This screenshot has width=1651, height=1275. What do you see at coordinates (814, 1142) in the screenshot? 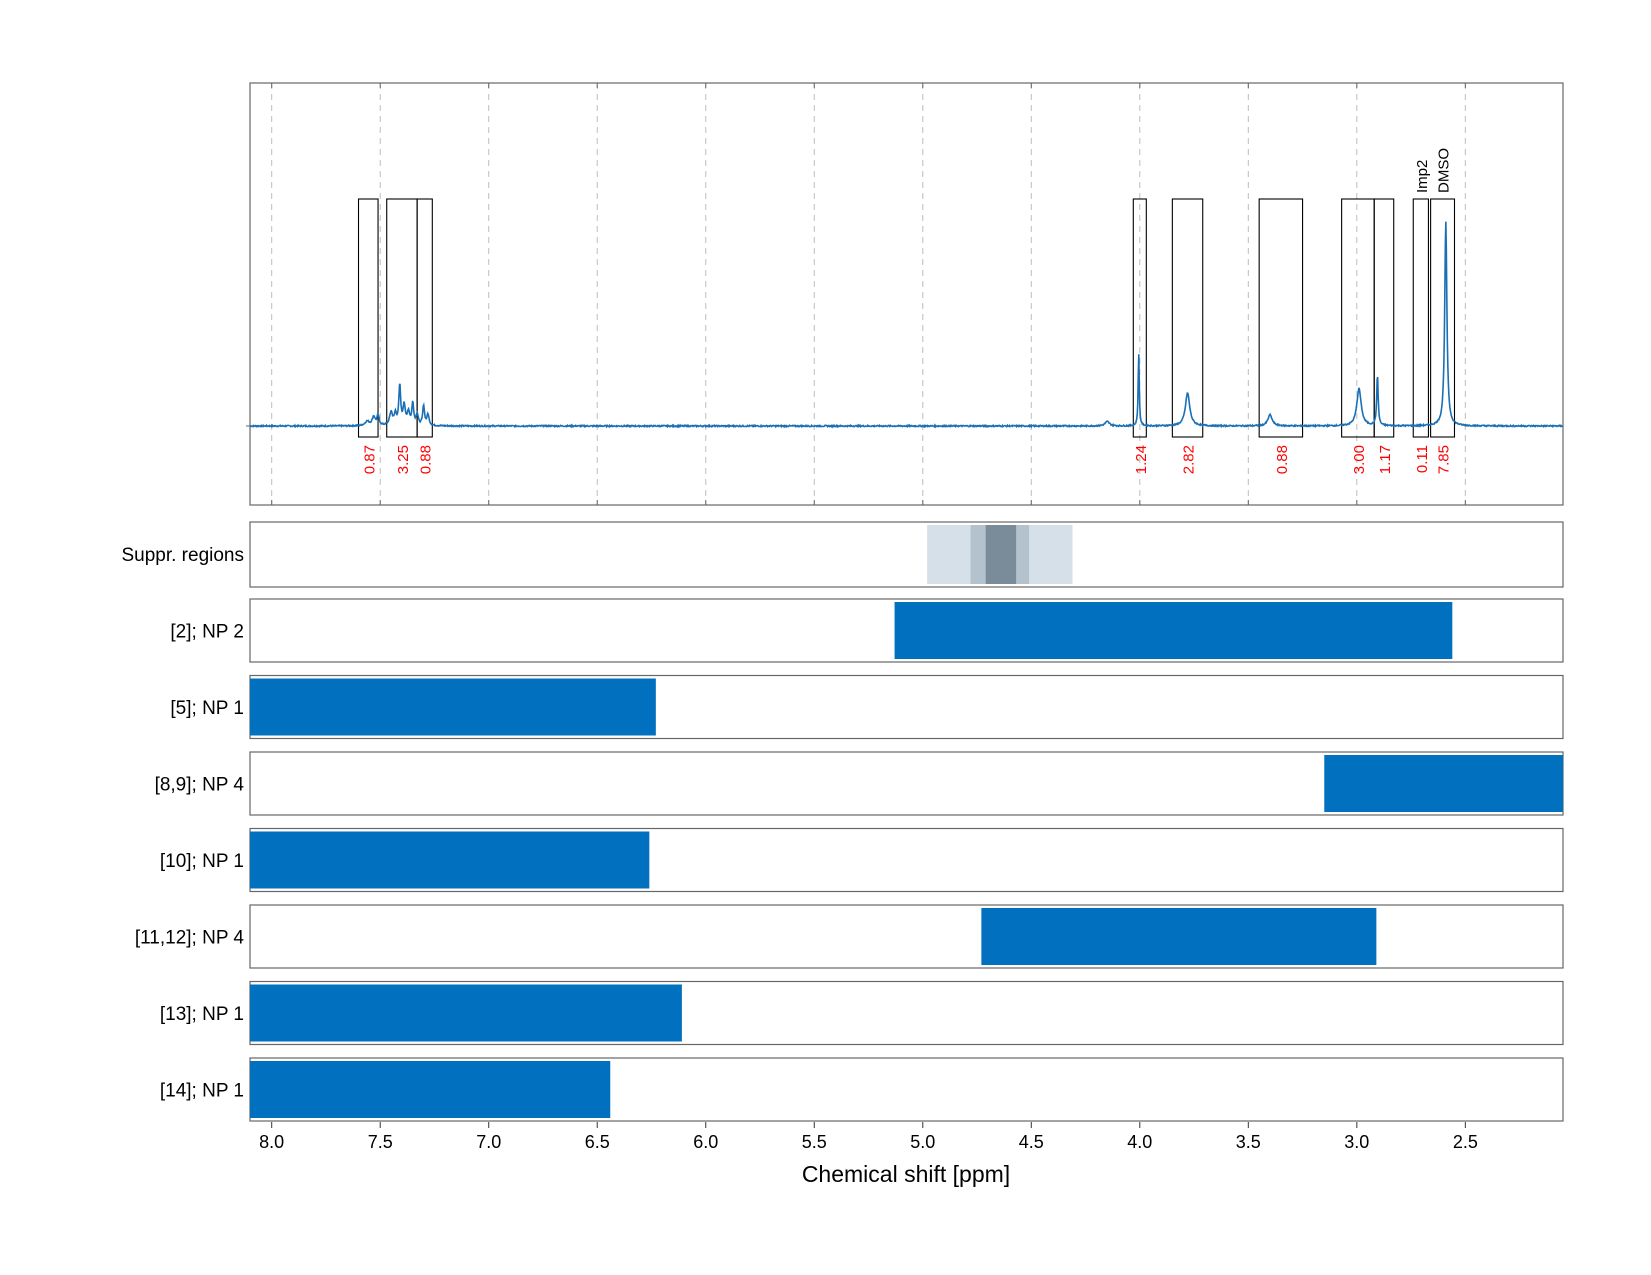
I see `x-tick-label: 5.5` at bounding box center [814, 1142].